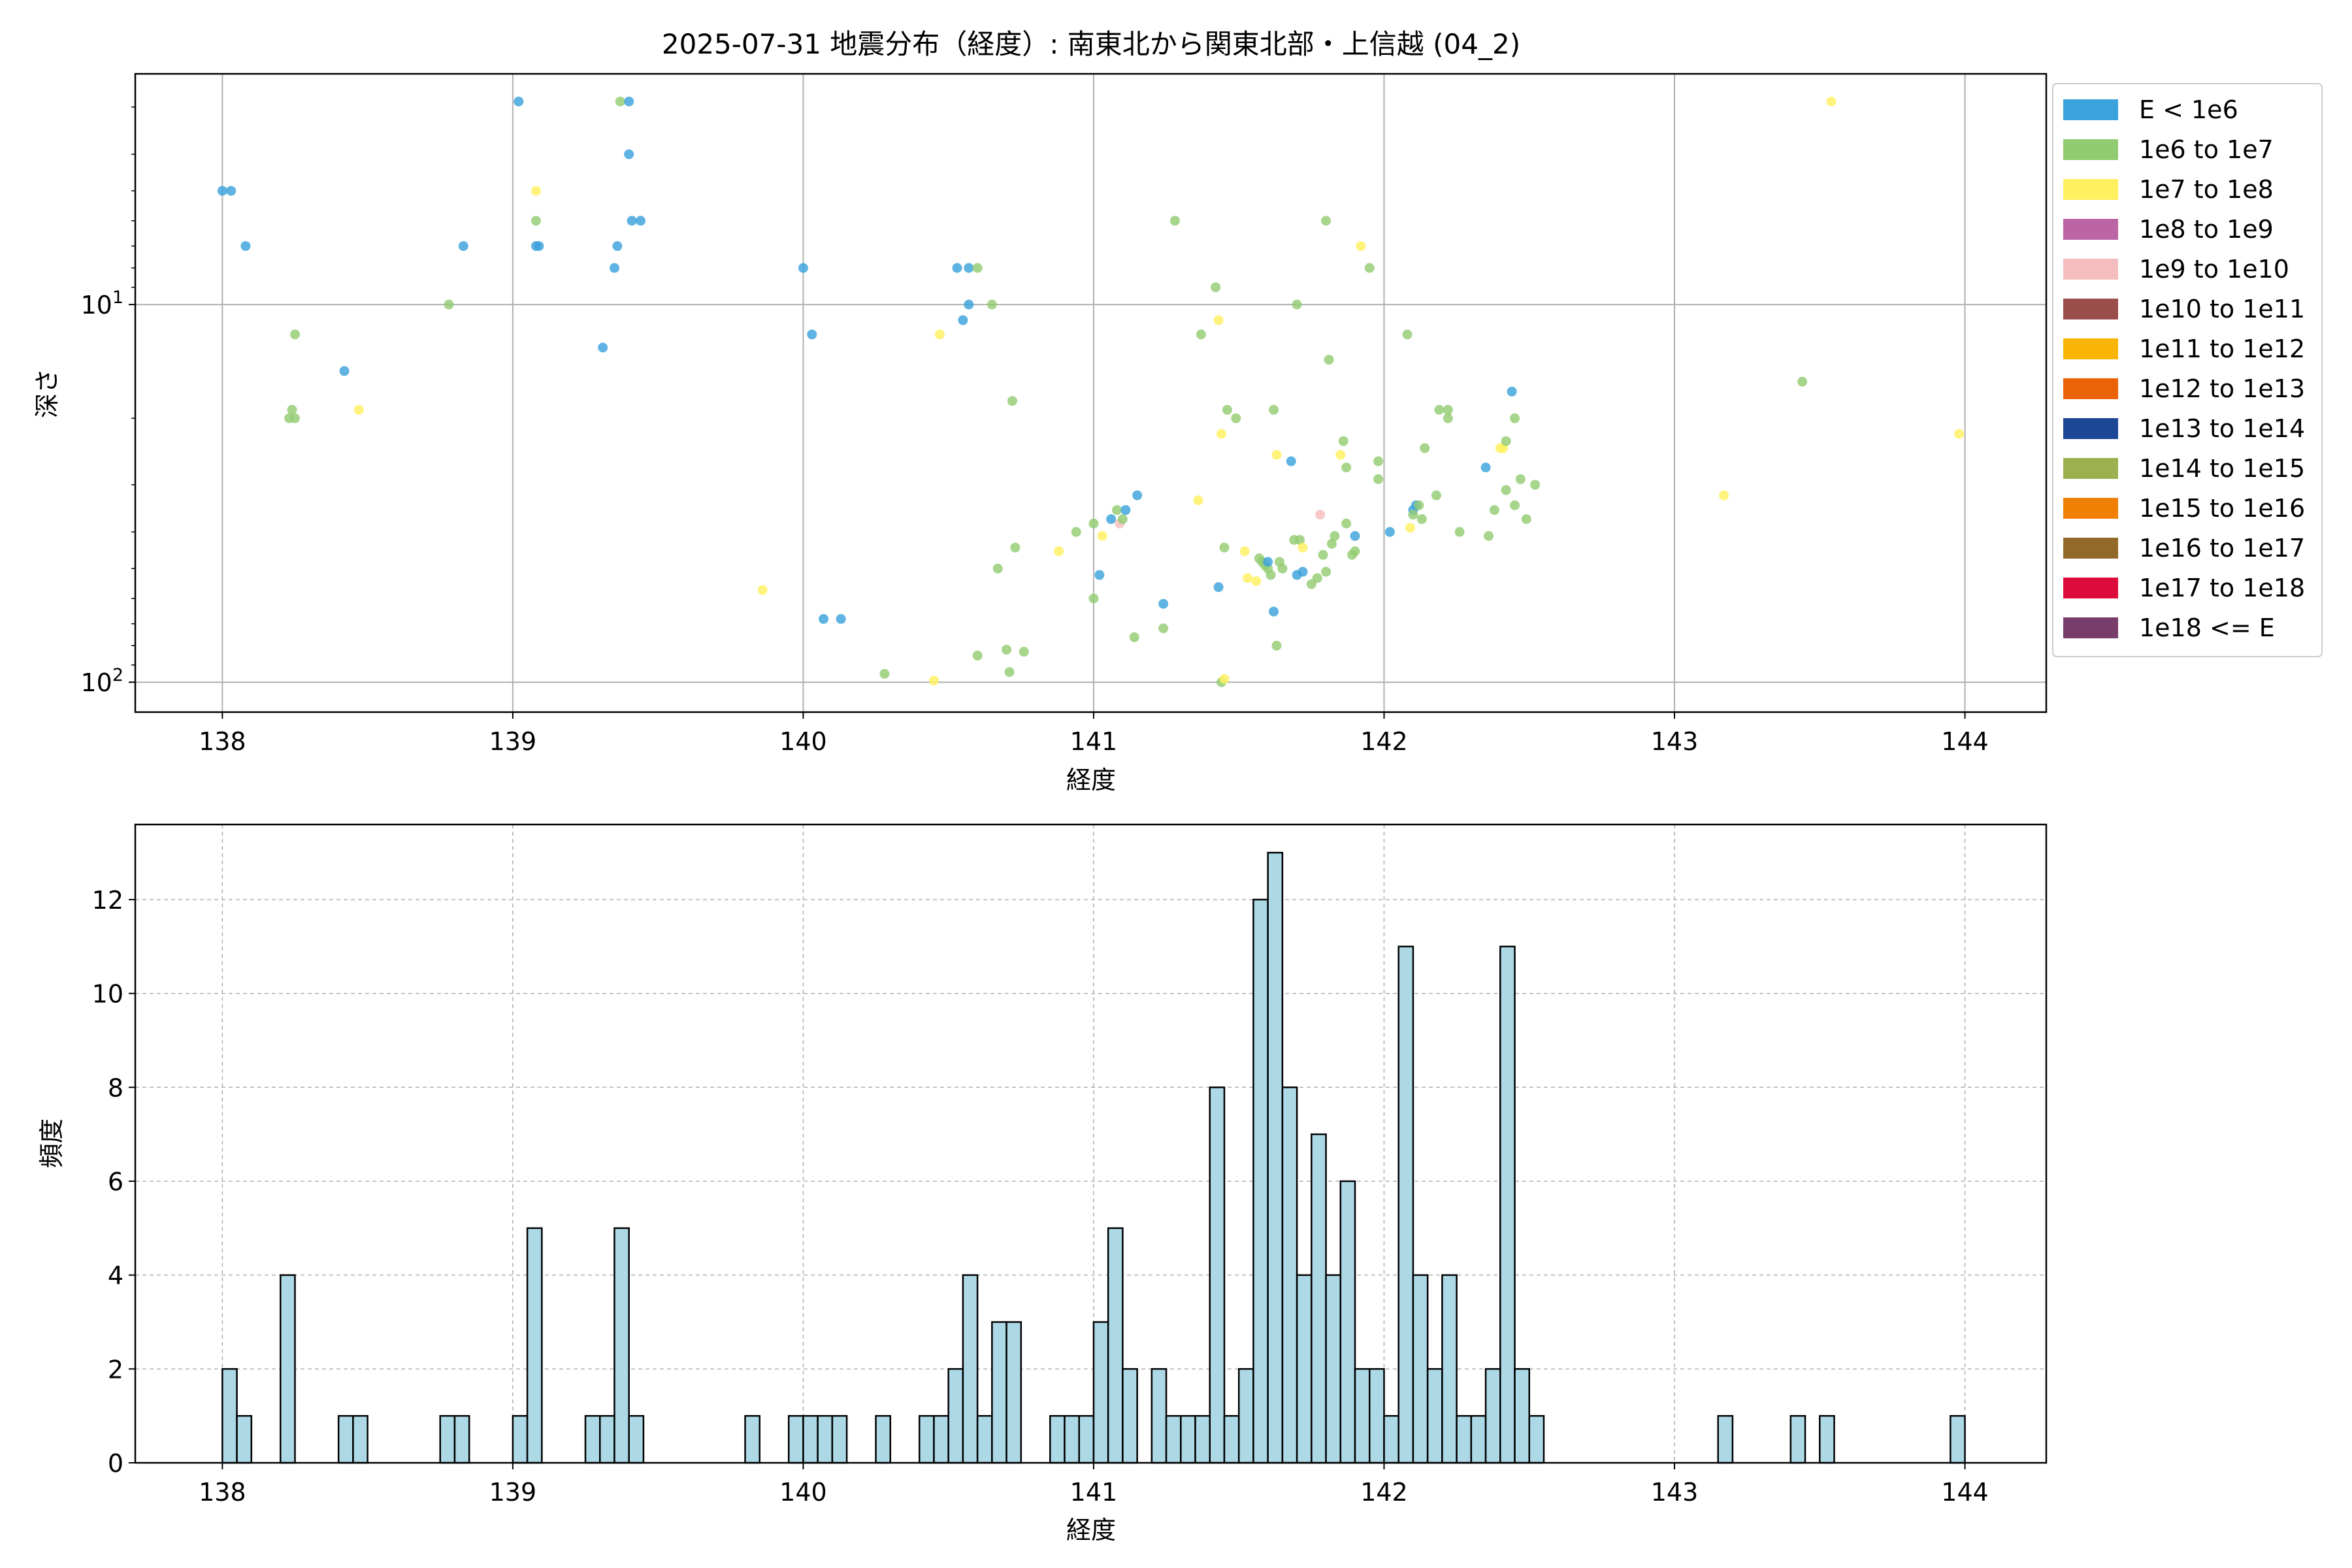  Describe the element at coordinates (115, 1369) in the screenshot. I see `histogram-y-tick-label: 2` at that location.